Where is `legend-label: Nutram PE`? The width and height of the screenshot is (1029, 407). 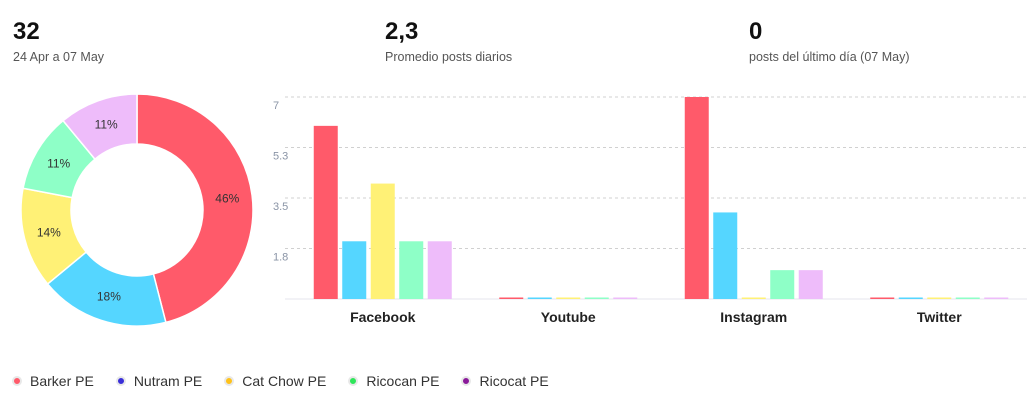
legend-label: Nutram PE is located at coordinates (168, 381).